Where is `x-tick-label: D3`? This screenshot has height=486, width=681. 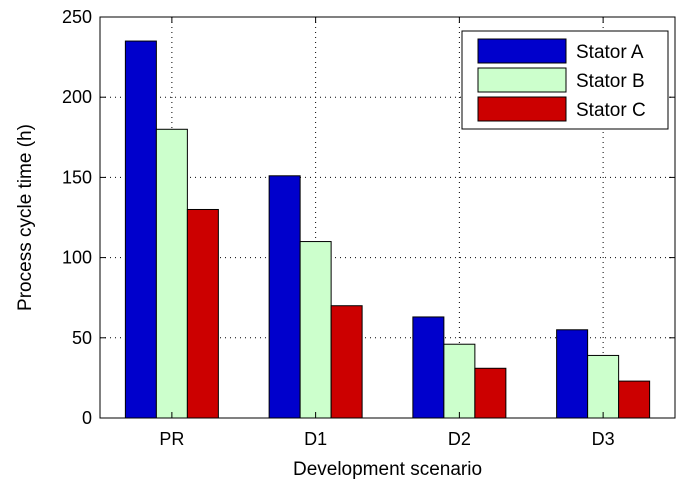 x-tick-label: D3 is located at coordinates (603, 439).